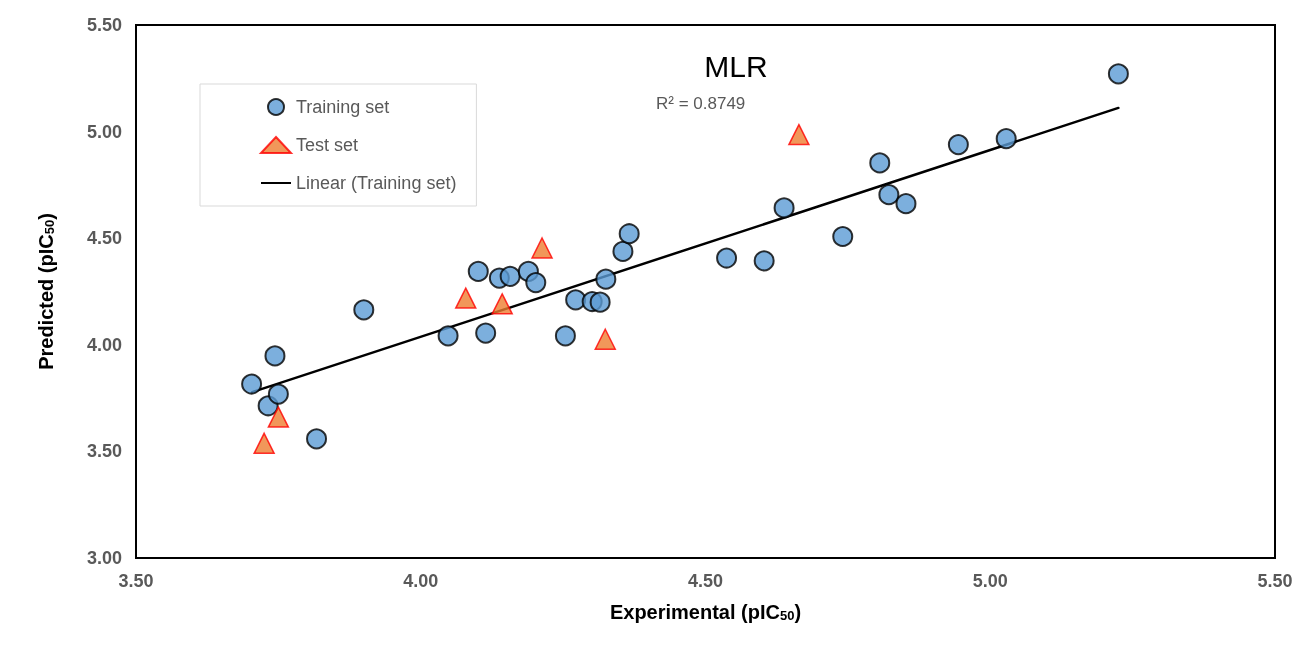  Describe the element at coordinates (705, 612) in the screenshot. I see `x-axis-title: Experimental (pIC50)` at that location.